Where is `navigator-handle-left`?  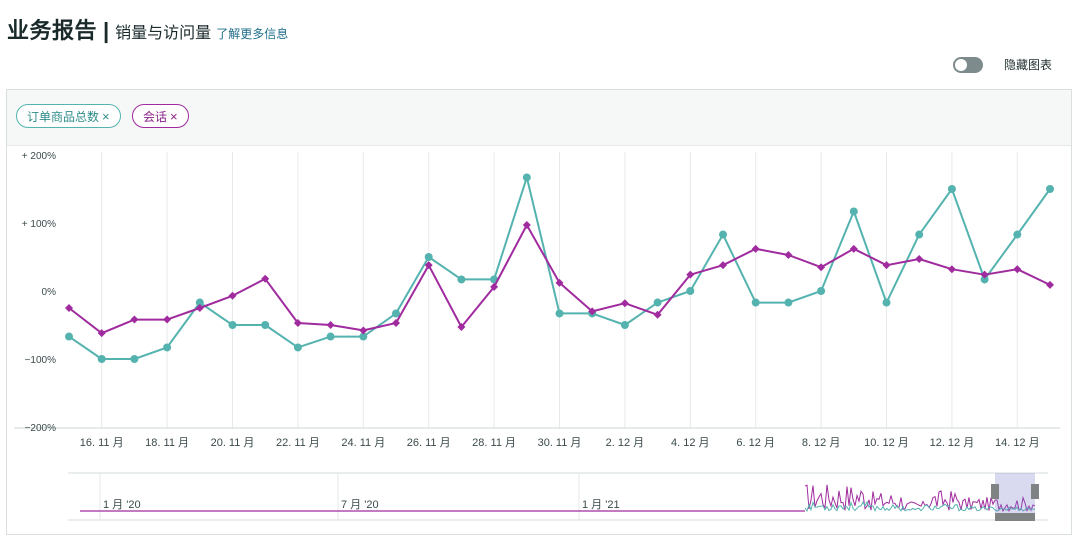
navigator-handle-left is located at coordinates (995, 491).